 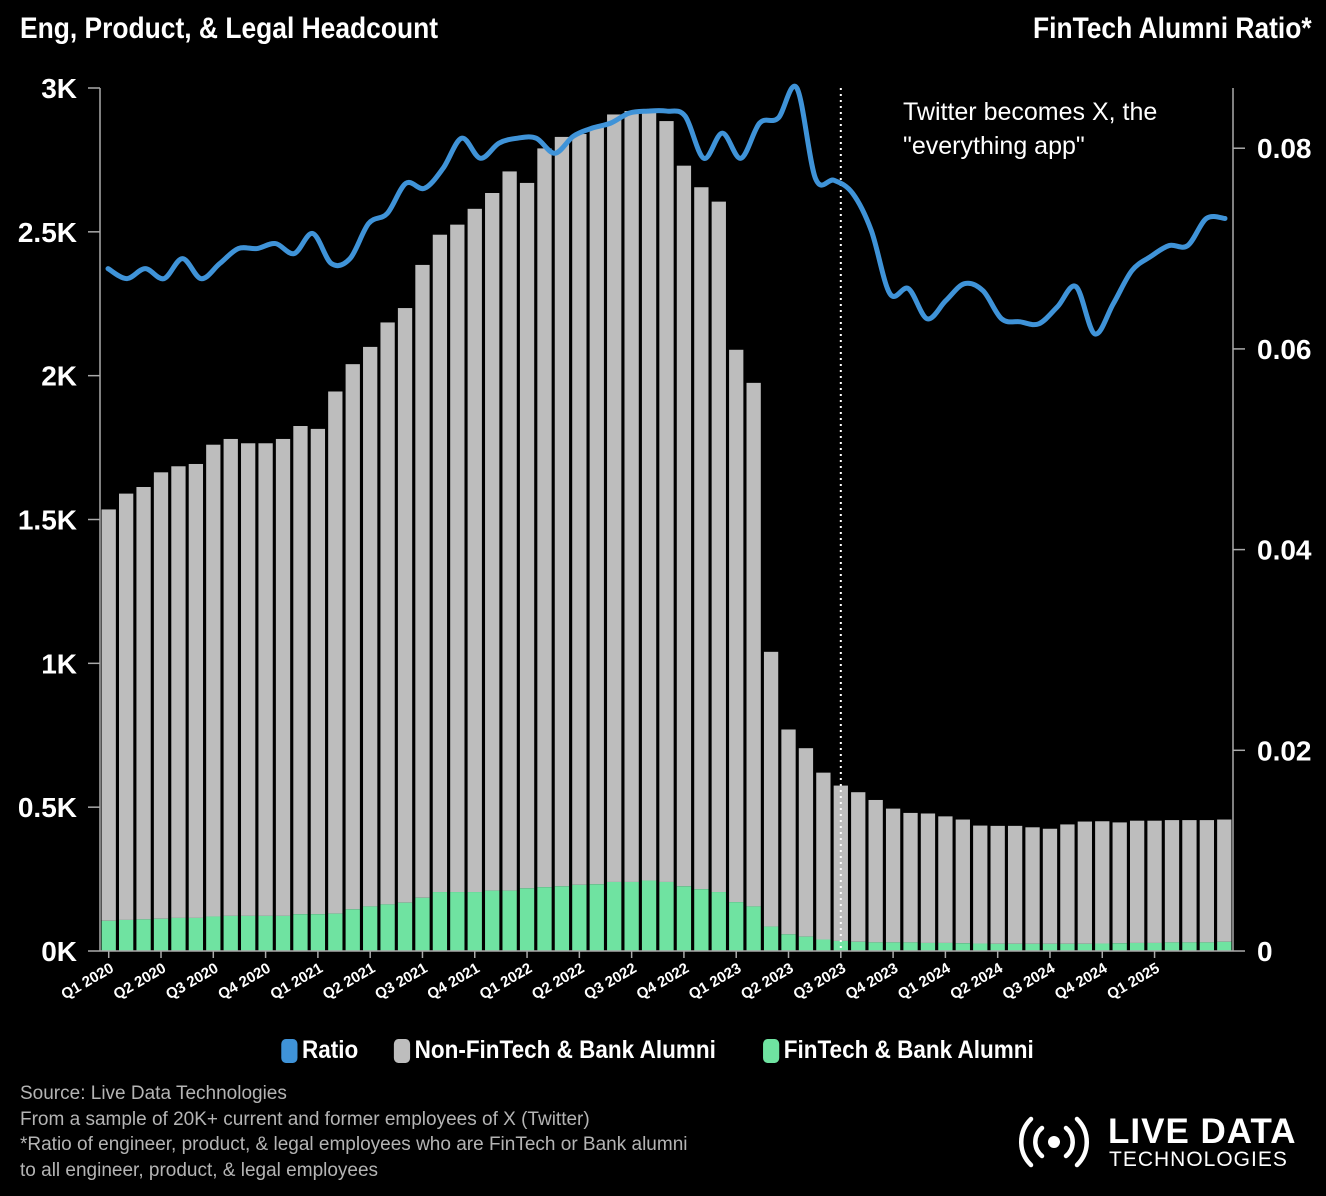 I want to click on x-axis-tick-label: Q2 2021, so click(x=349, y=981).